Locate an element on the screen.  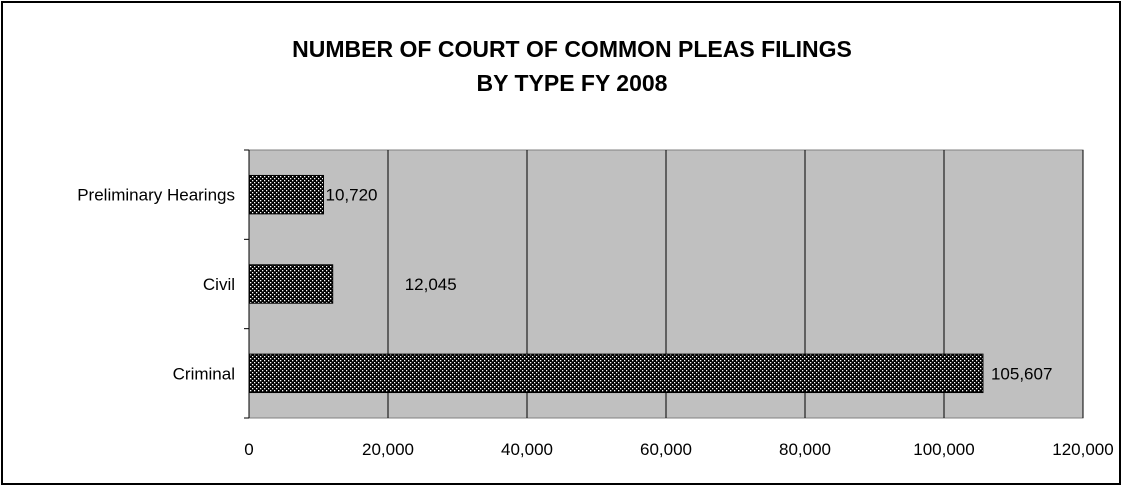
axes is located at coordinates (247, 284).